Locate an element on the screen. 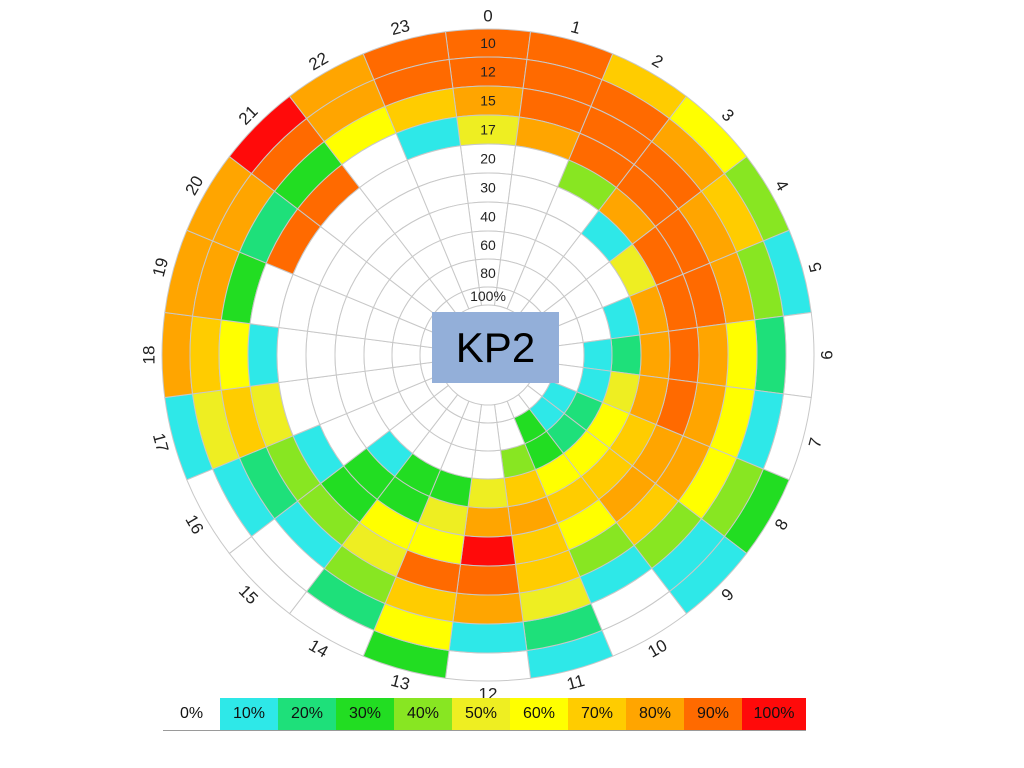 The image size is (1024, 768). legend-item: 90% is located at coordinates (713, 714).